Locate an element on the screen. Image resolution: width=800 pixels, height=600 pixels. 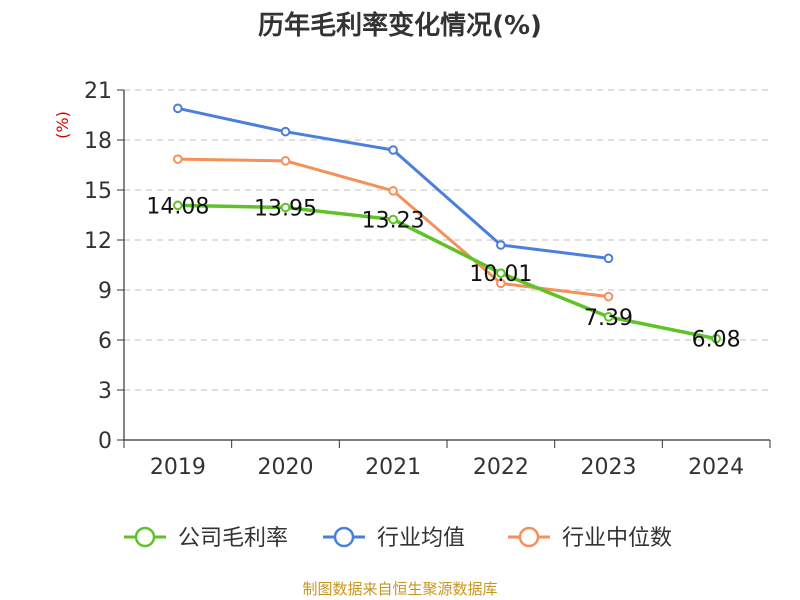
y-tick-label: 15 is located at coordinates (98, 191).